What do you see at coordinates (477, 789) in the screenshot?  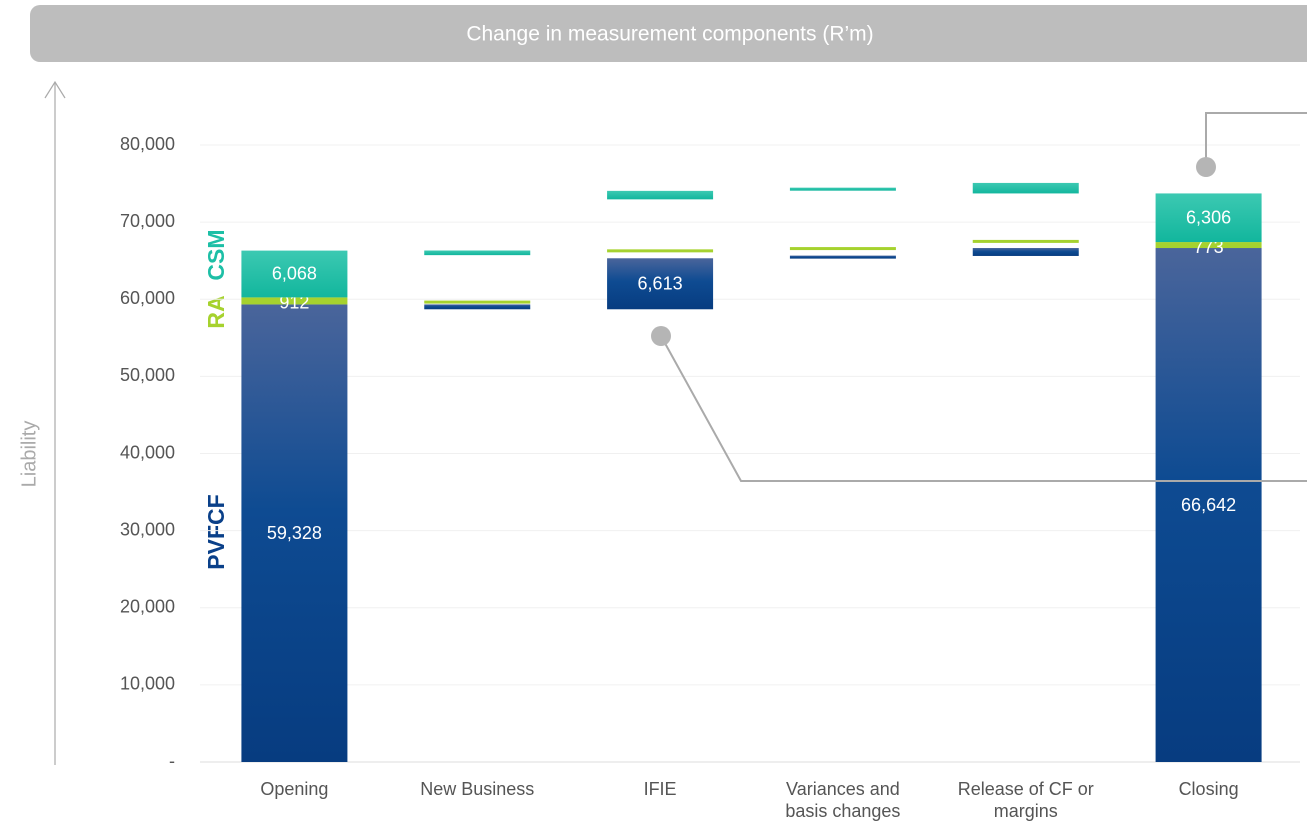 I see `x-tick-label: New Business` at bounding box center [477, 789].